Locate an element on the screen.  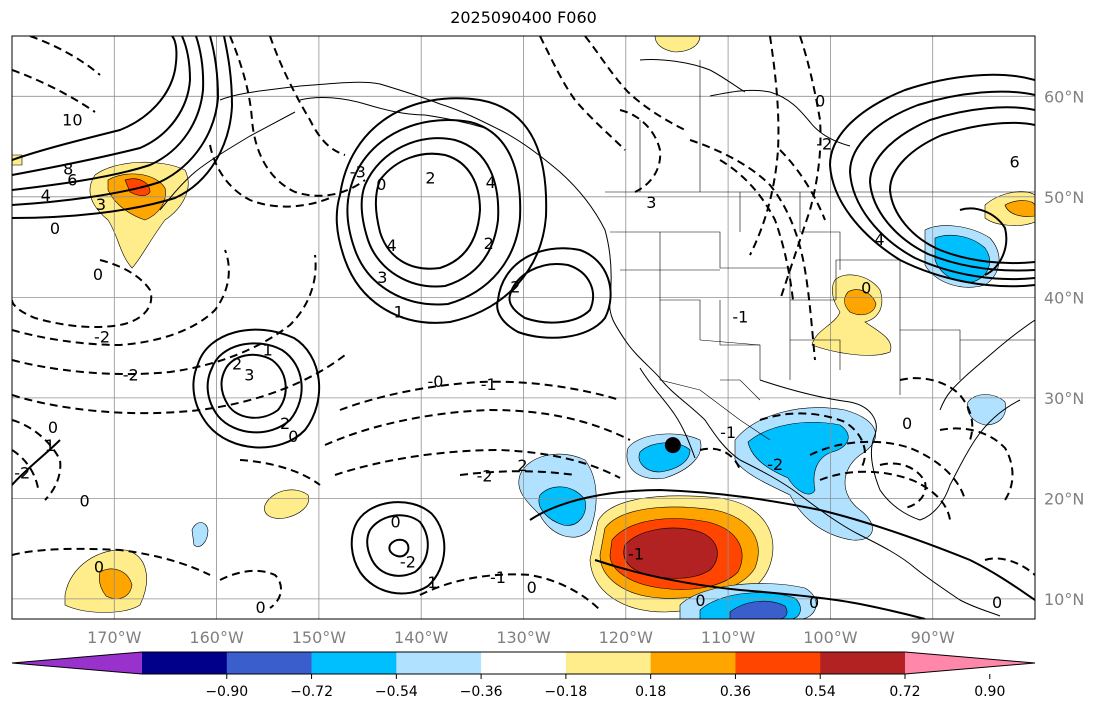
colorbar-tick-label: 0.90 is located at coordinates (989, 692).